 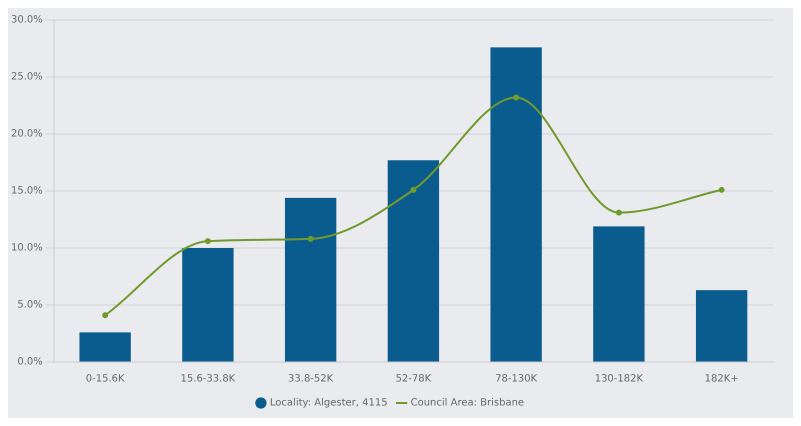 What do you see at coordinates (26, 191) in the screenshot?
I see `y-tick-label: 15.0%` at bounding box center [26, 191].